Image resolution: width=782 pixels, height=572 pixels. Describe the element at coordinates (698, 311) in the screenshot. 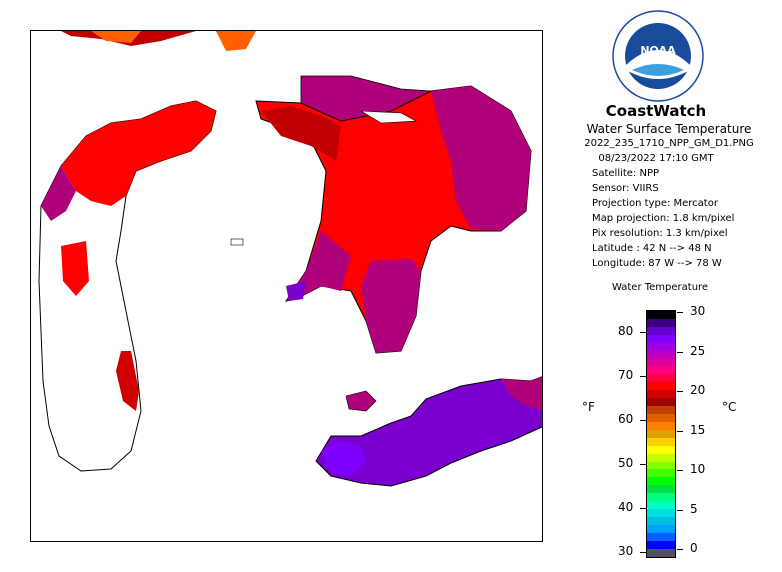

I see `celsius-label: 30` at that location.